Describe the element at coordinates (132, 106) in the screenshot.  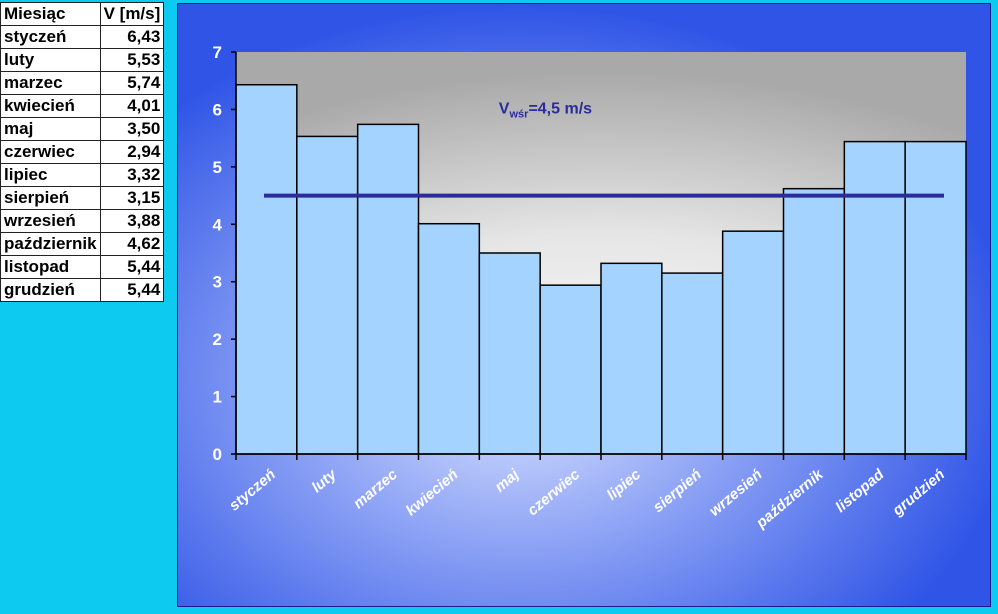
I see `speed-cell: 4,01` at that location.